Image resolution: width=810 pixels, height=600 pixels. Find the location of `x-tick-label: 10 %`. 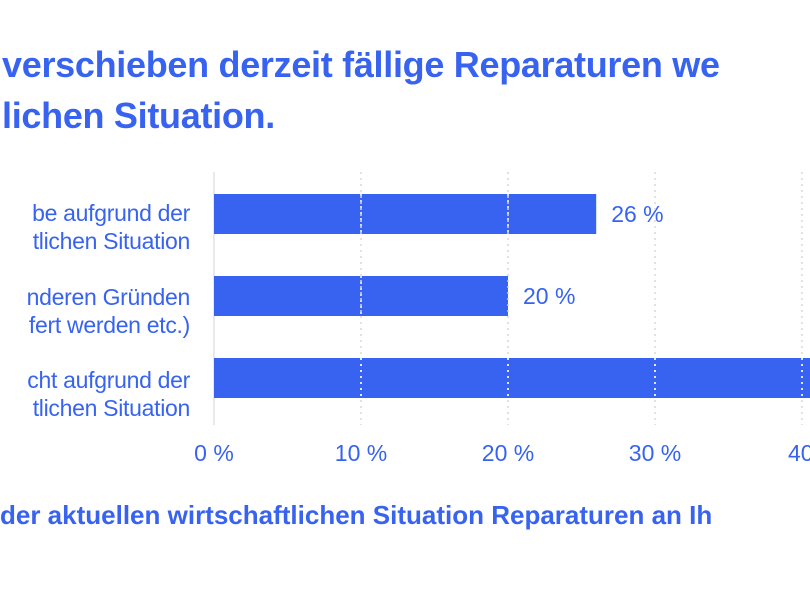

x-tick-label: 10 % is located at coordinates (361, 453).